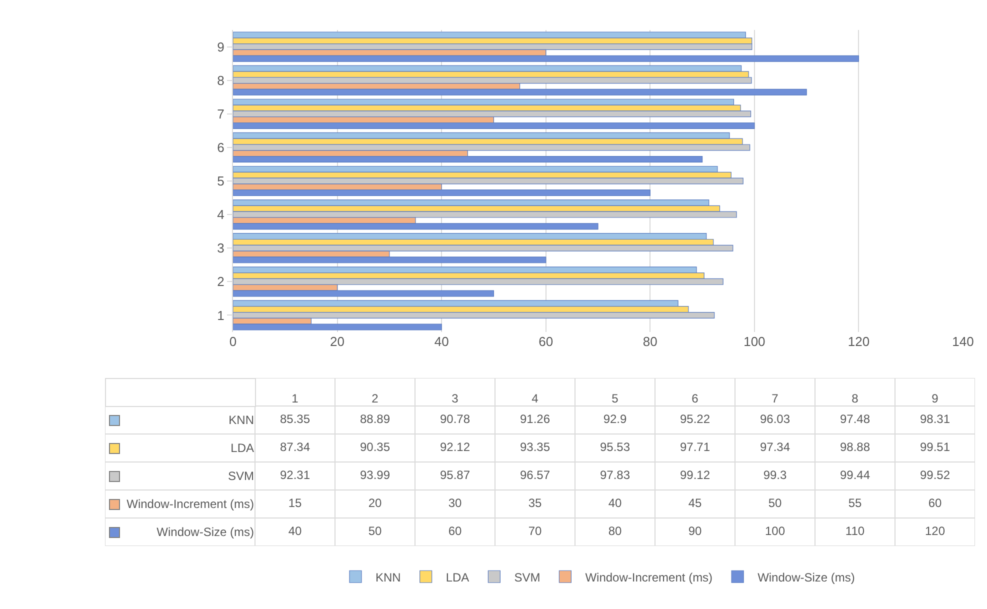  I want to click on data-label: 96.57, so click(535, 475).